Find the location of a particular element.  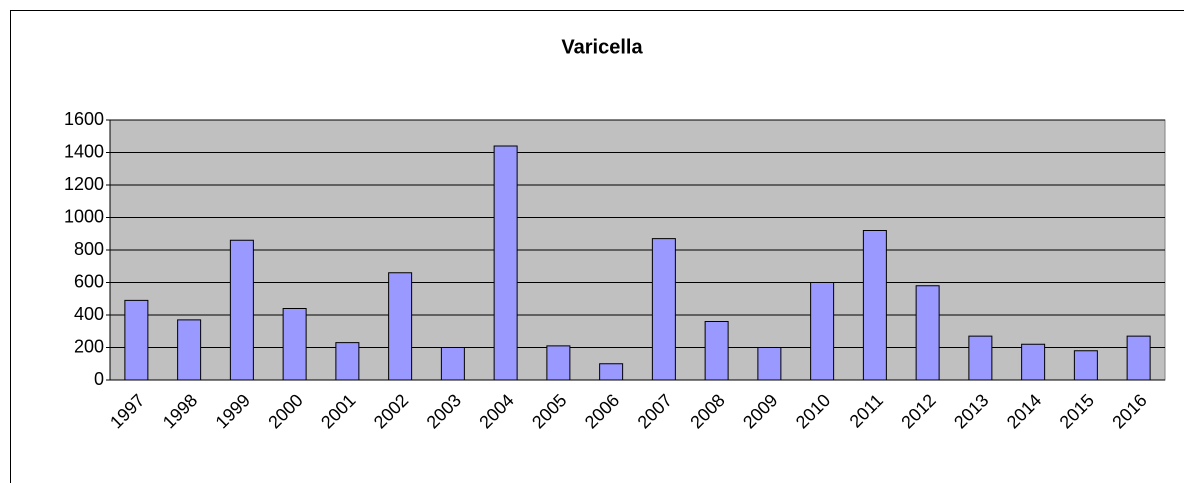

chart-title: Varicella is located at coordinates (602, 47).